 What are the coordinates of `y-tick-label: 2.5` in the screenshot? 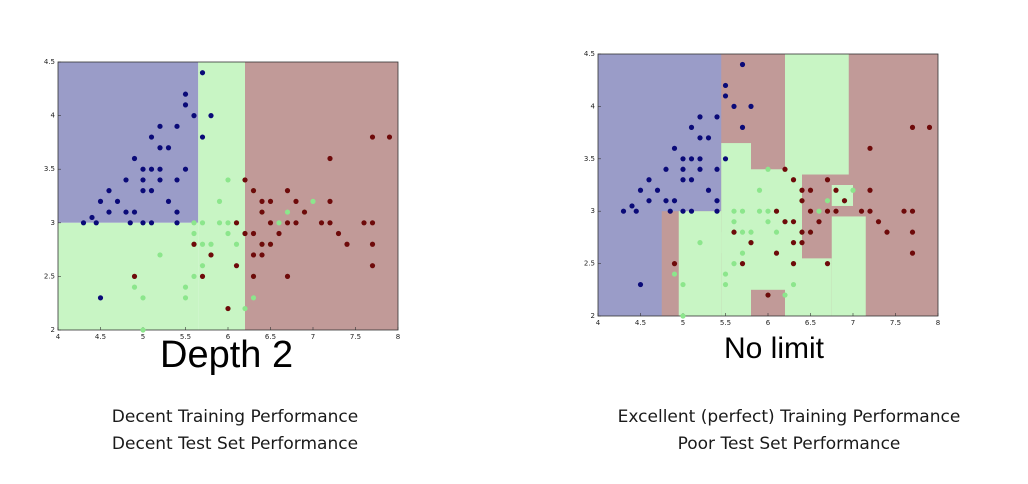 It's located at (49, 276).